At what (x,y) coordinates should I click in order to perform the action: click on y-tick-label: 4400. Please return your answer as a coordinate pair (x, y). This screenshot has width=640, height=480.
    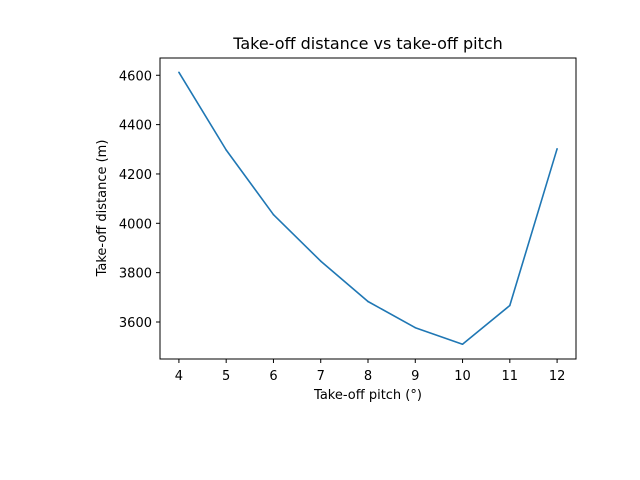
    Looking at the image, I should click on (135, 126).